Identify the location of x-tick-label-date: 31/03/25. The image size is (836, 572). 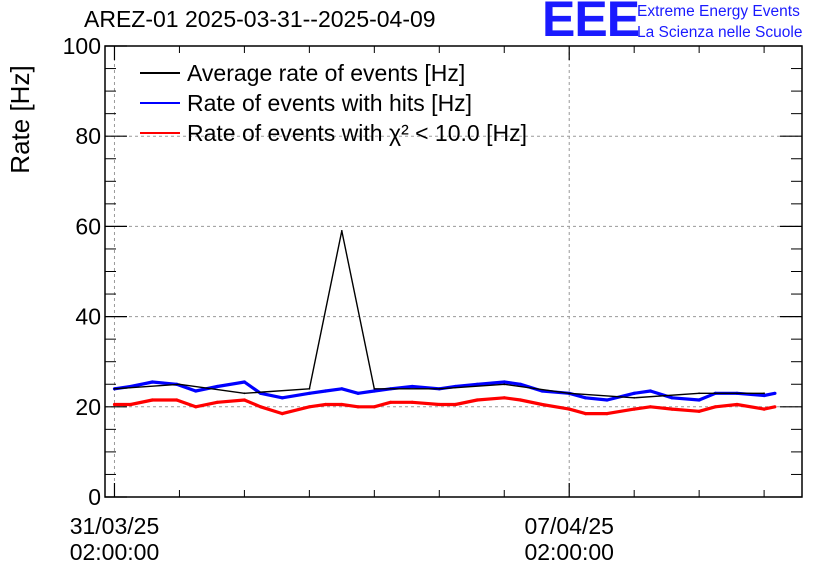
(115, 526).